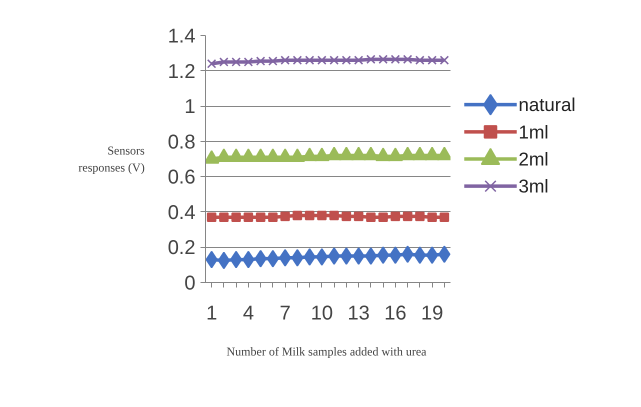  Describe the element at coordinates (182, 37) in the screenshot. I see `y-tick-label: 1.4` at that location.